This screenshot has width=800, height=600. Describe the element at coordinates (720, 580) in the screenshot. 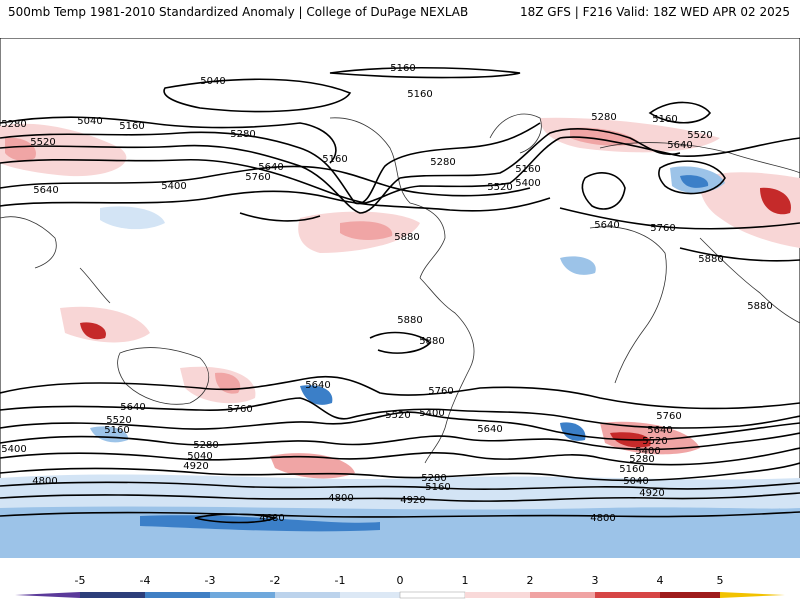

I see `colorbar-tick: 5` at that location.